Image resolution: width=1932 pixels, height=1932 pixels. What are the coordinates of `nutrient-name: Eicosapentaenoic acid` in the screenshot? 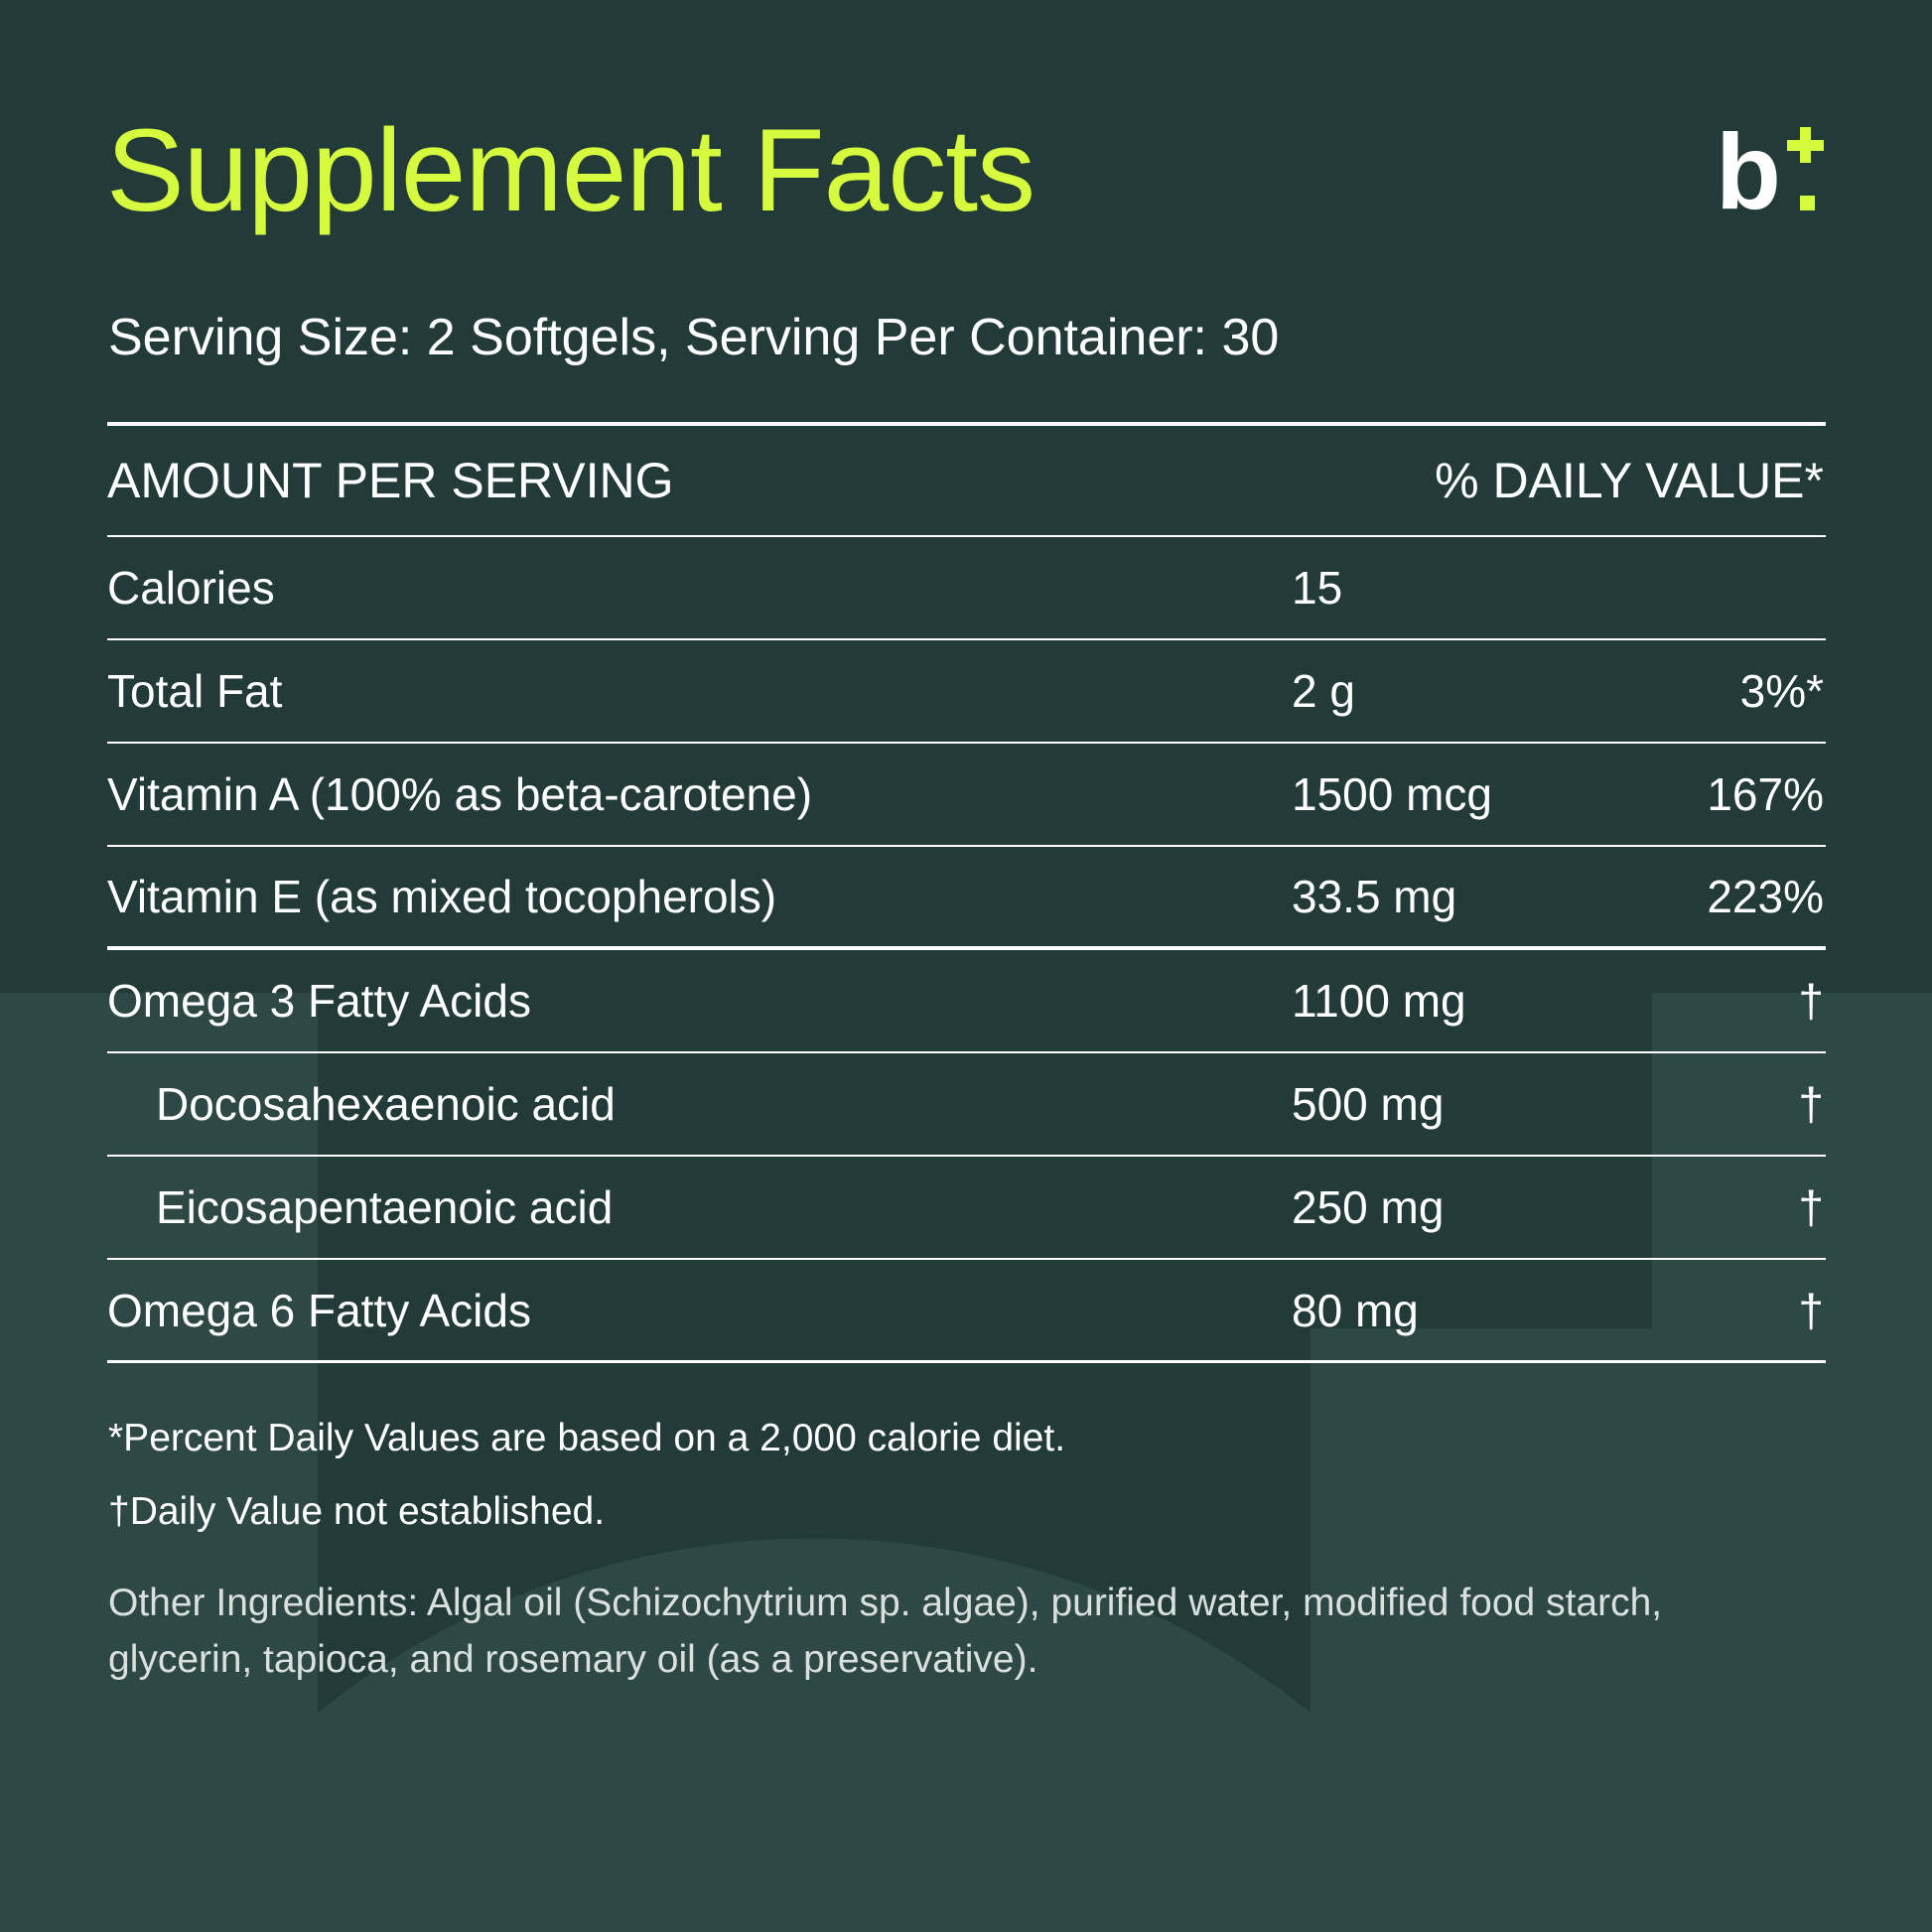 It's located at (385, 1207).